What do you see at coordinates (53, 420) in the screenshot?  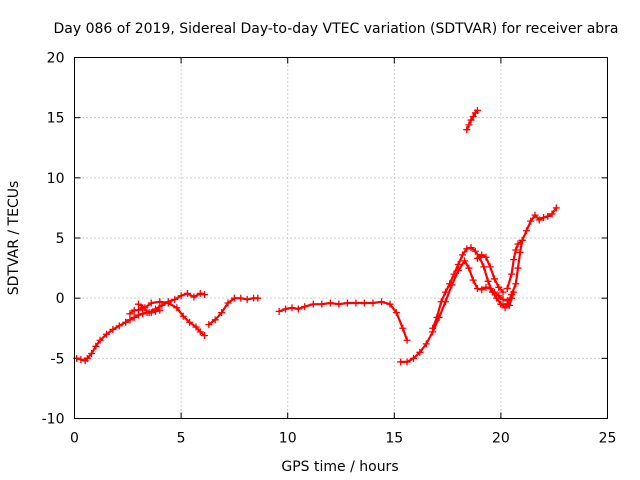 I see `y-tick-label: -10` at bounding box center [53, 420].